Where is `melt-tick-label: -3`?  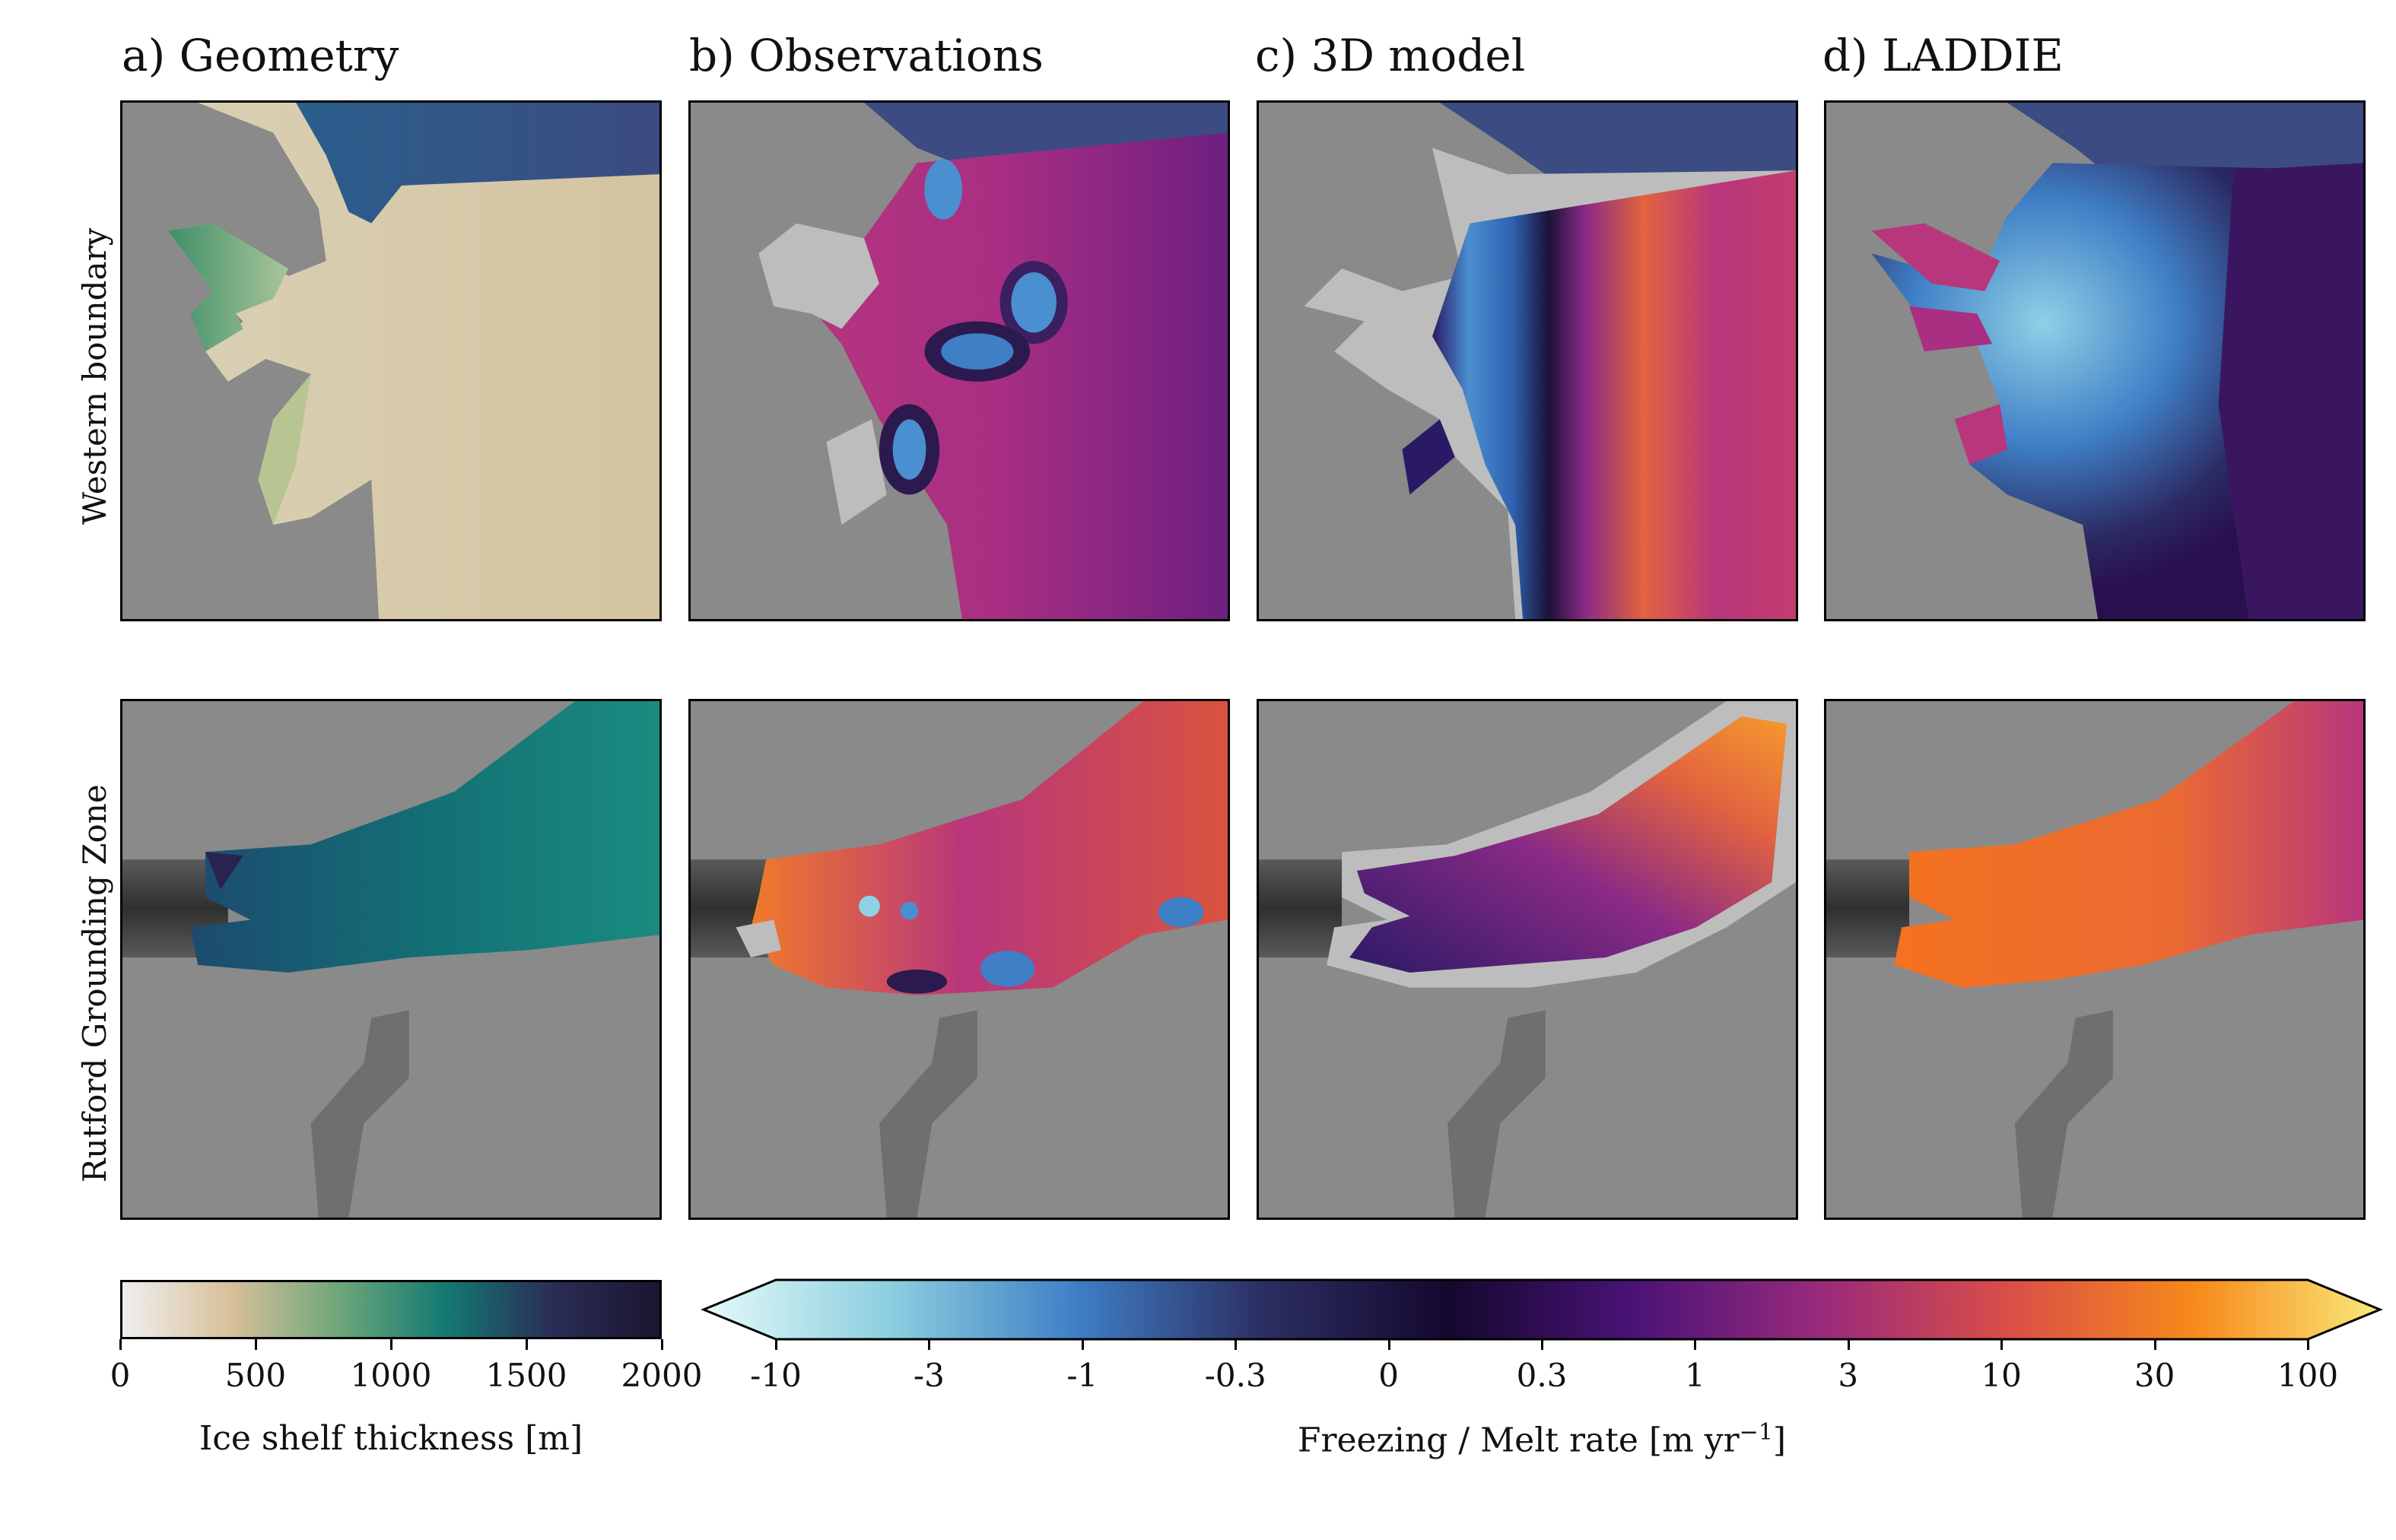 melt-tick-label: -3 is located at coordinates (929, 1375).